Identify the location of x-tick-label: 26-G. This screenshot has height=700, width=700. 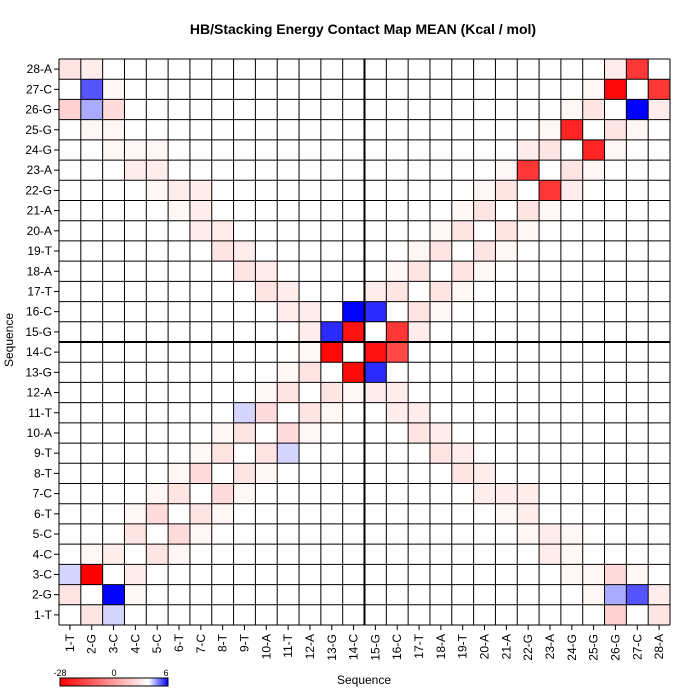
(615, 647).